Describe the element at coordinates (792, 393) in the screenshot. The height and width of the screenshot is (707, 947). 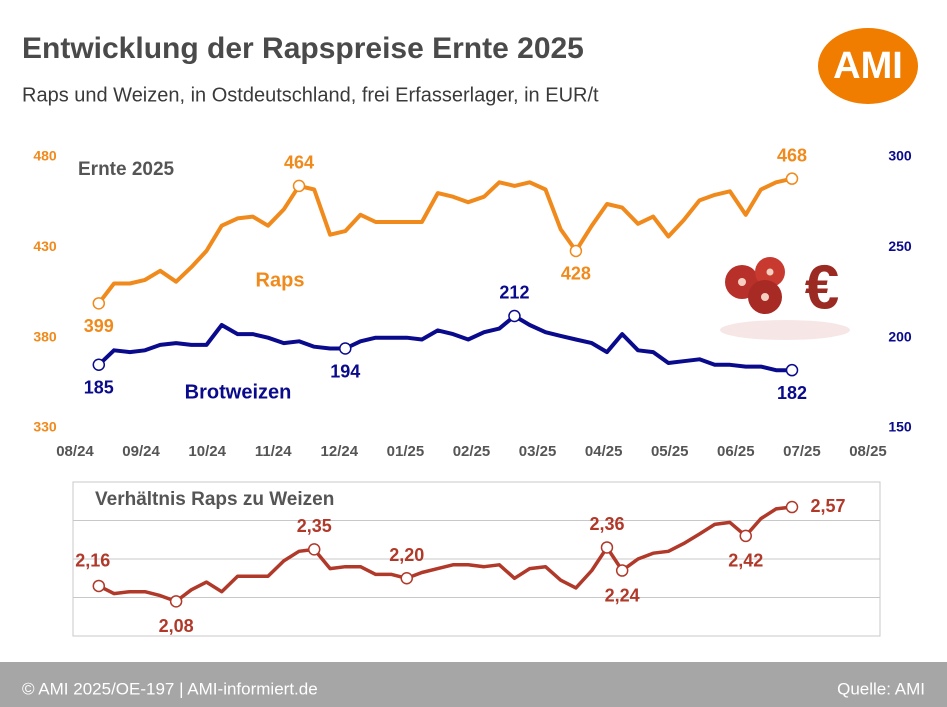
I see `data-label: 182` at that location.